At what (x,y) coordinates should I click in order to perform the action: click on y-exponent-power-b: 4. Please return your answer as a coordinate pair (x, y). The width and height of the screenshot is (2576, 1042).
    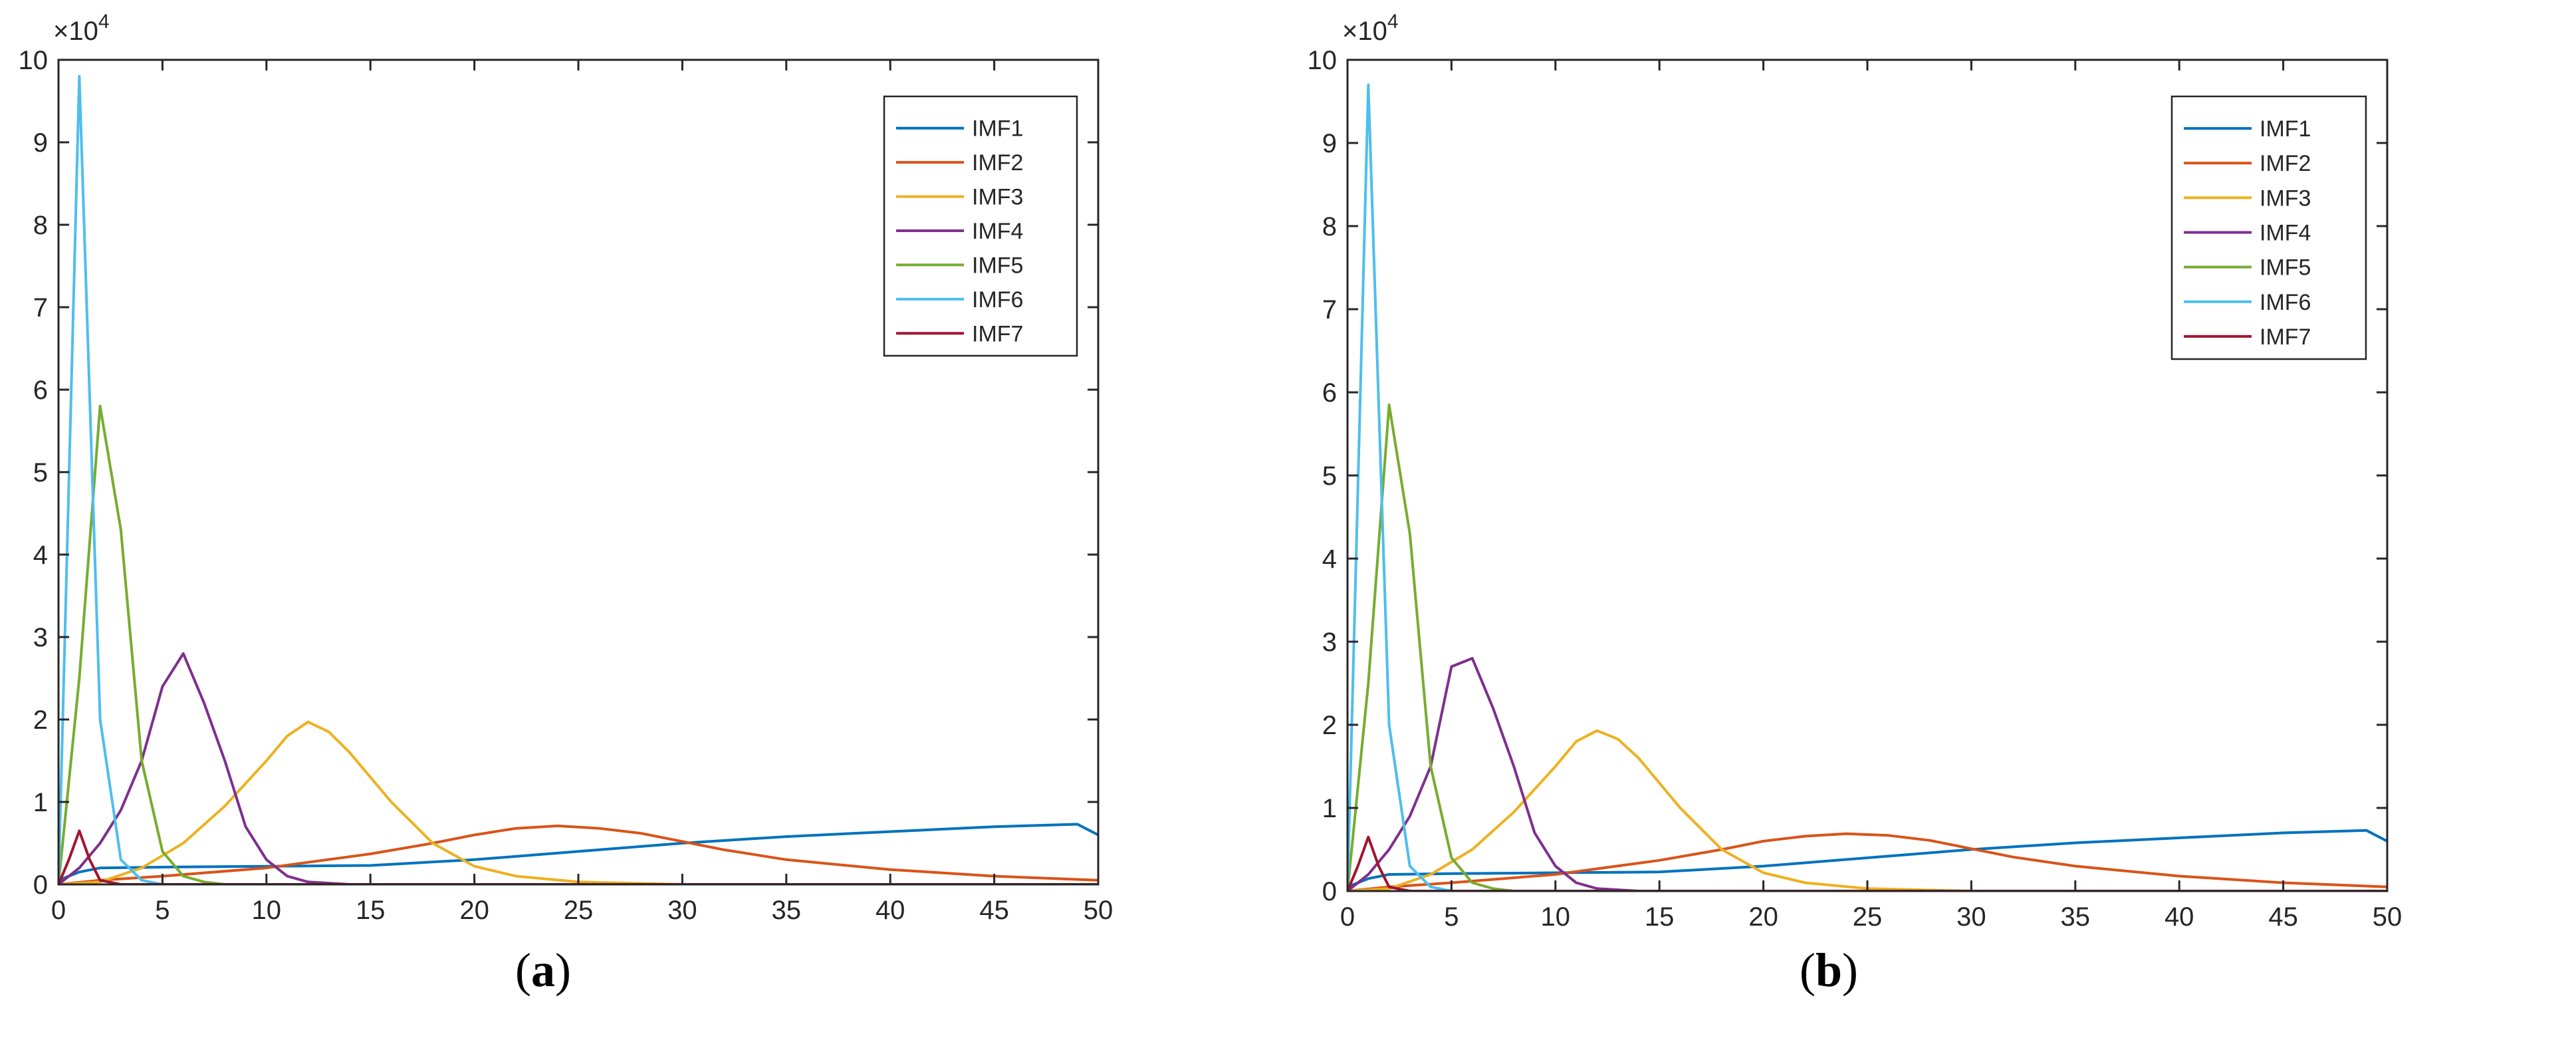
    Looking at the image, I should click on (1393, 22).